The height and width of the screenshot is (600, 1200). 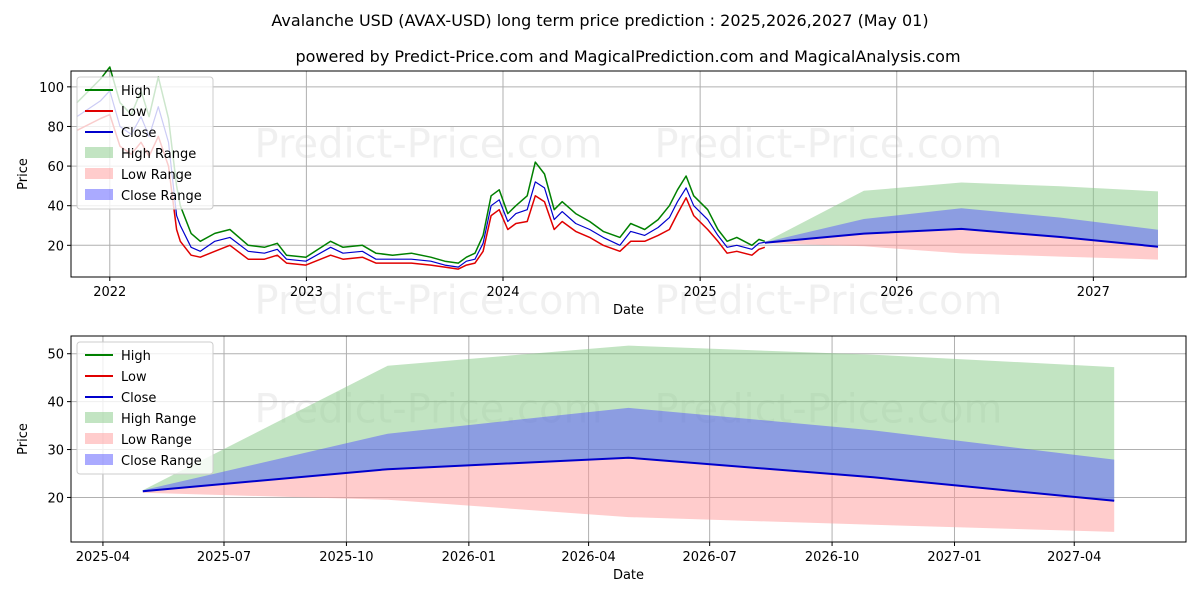 I want to click on x-tick-label: 2027-04, so click(x=1074, y=557).